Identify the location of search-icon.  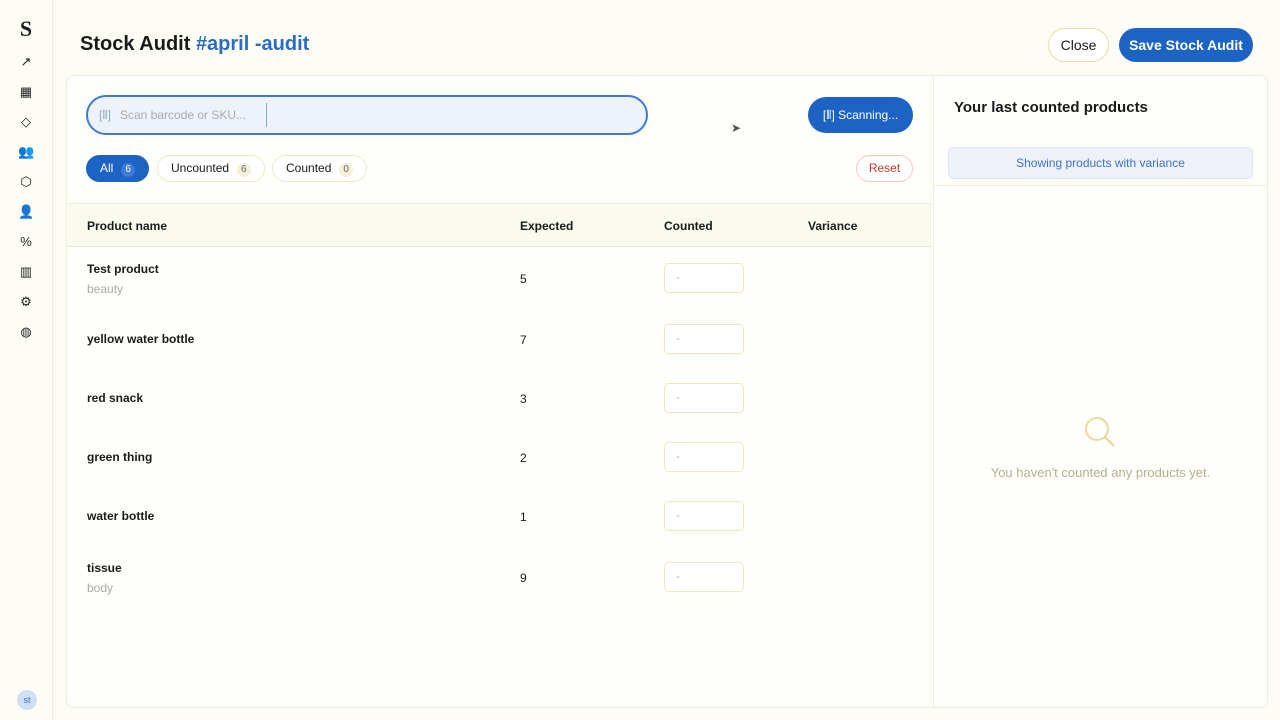
(1100, 432).